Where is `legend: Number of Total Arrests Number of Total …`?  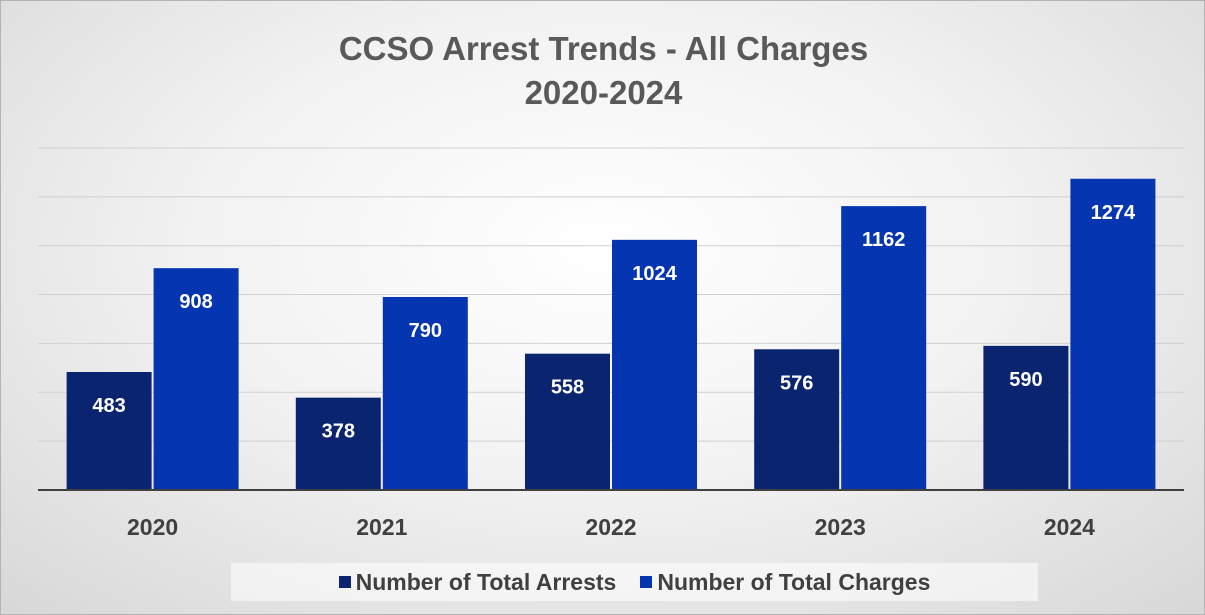 legend: Number of Total Arrests Number of Total … is located at coordinates (634, 582).